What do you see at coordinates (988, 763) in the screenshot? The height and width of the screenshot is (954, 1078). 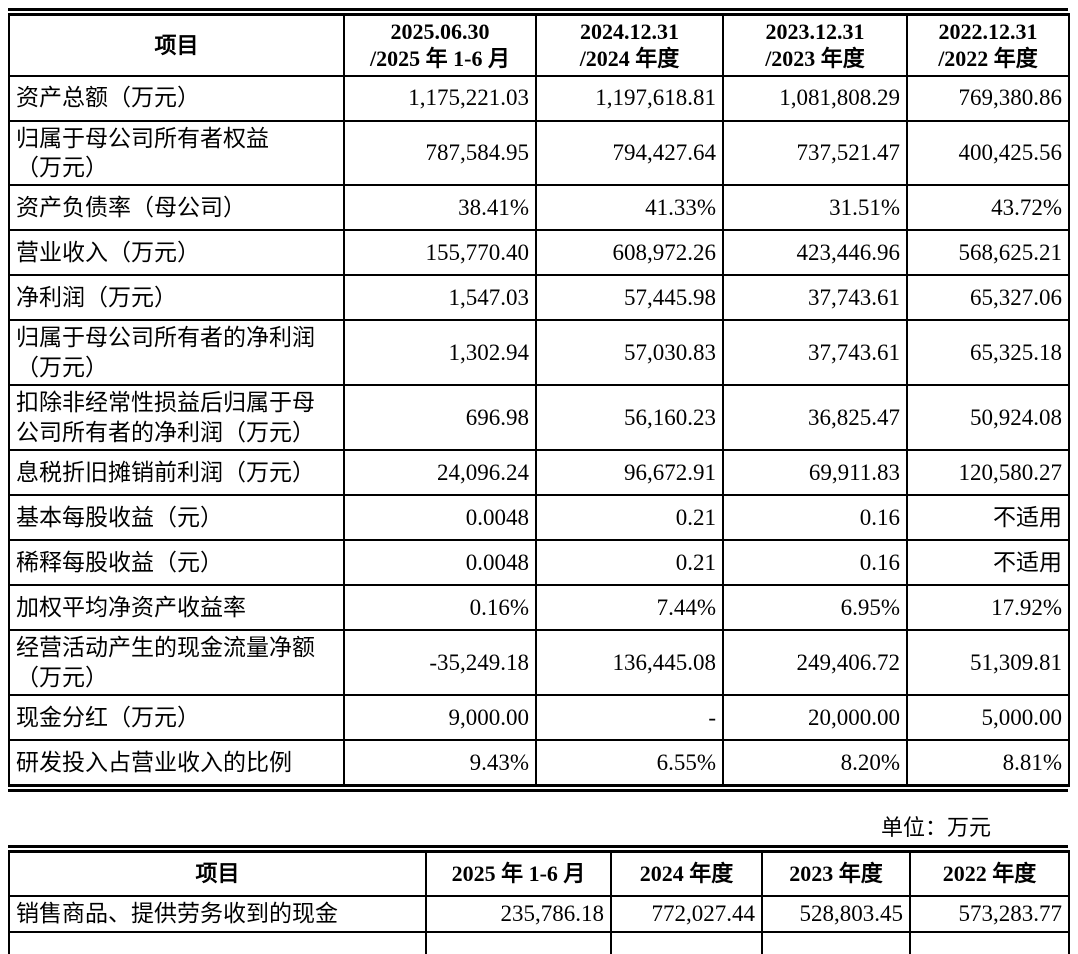 I see `value-cell: 8.81%` at bounding box center [988, 763].